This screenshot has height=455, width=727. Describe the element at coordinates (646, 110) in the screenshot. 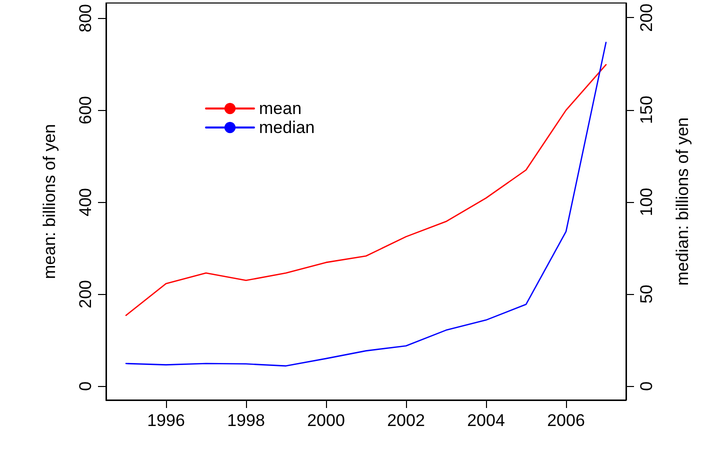

I see `y2-tick-label: 150` at that location.